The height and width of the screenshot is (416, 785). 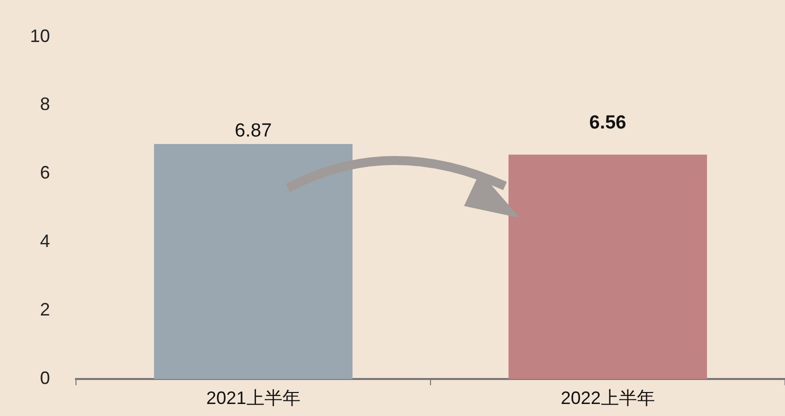 What do you see at coordinates (607, 123) in the screenshot?
I see `data-label: 6.56` at bounding box center [607, 123].